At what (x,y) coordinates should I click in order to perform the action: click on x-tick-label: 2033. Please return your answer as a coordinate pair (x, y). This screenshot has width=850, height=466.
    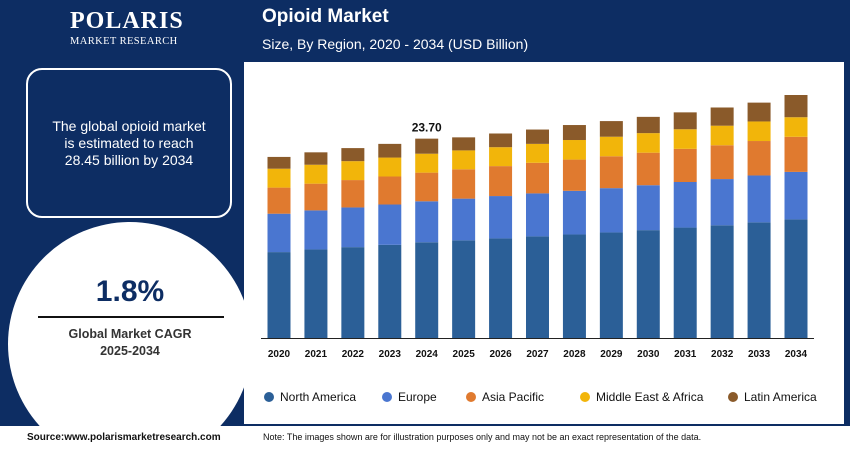
    Looking at the image, I should click on (759, 354).